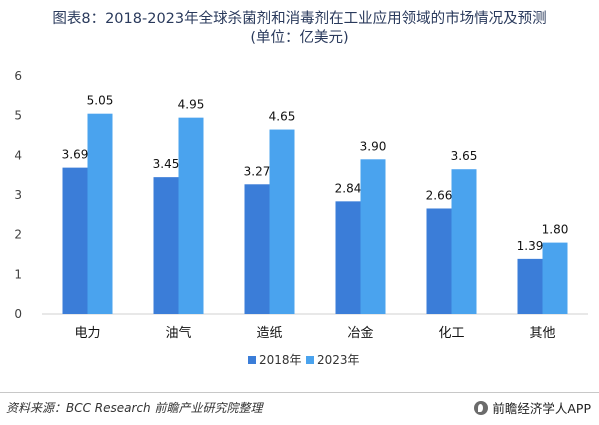 The width and height of the screenshot is (599, 425). What do you see at coordinates (257, 171) in the screenshot?
I see `data-label: 3.27` at bounding box center [257, 171].